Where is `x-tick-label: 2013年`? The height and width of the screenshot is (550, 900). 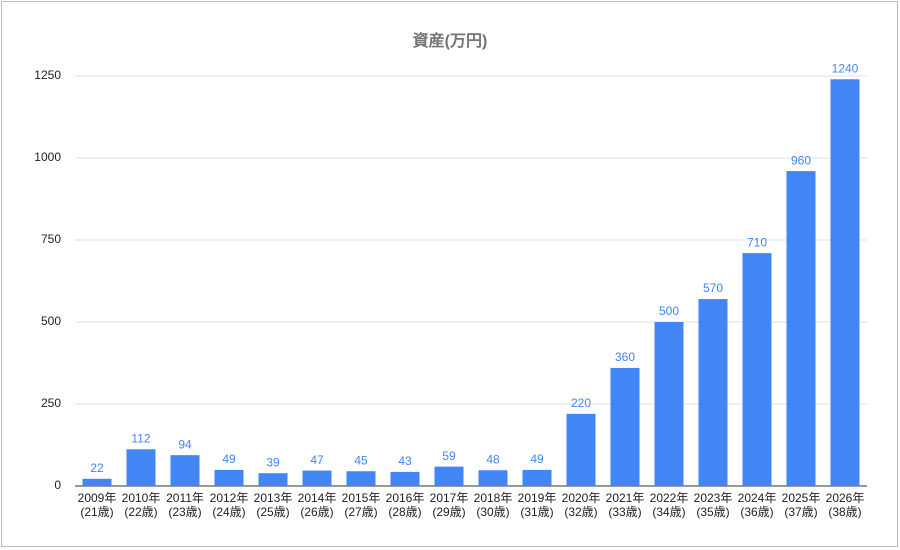
x-tick-label: 2013年 is located at coordinates (273, 498).